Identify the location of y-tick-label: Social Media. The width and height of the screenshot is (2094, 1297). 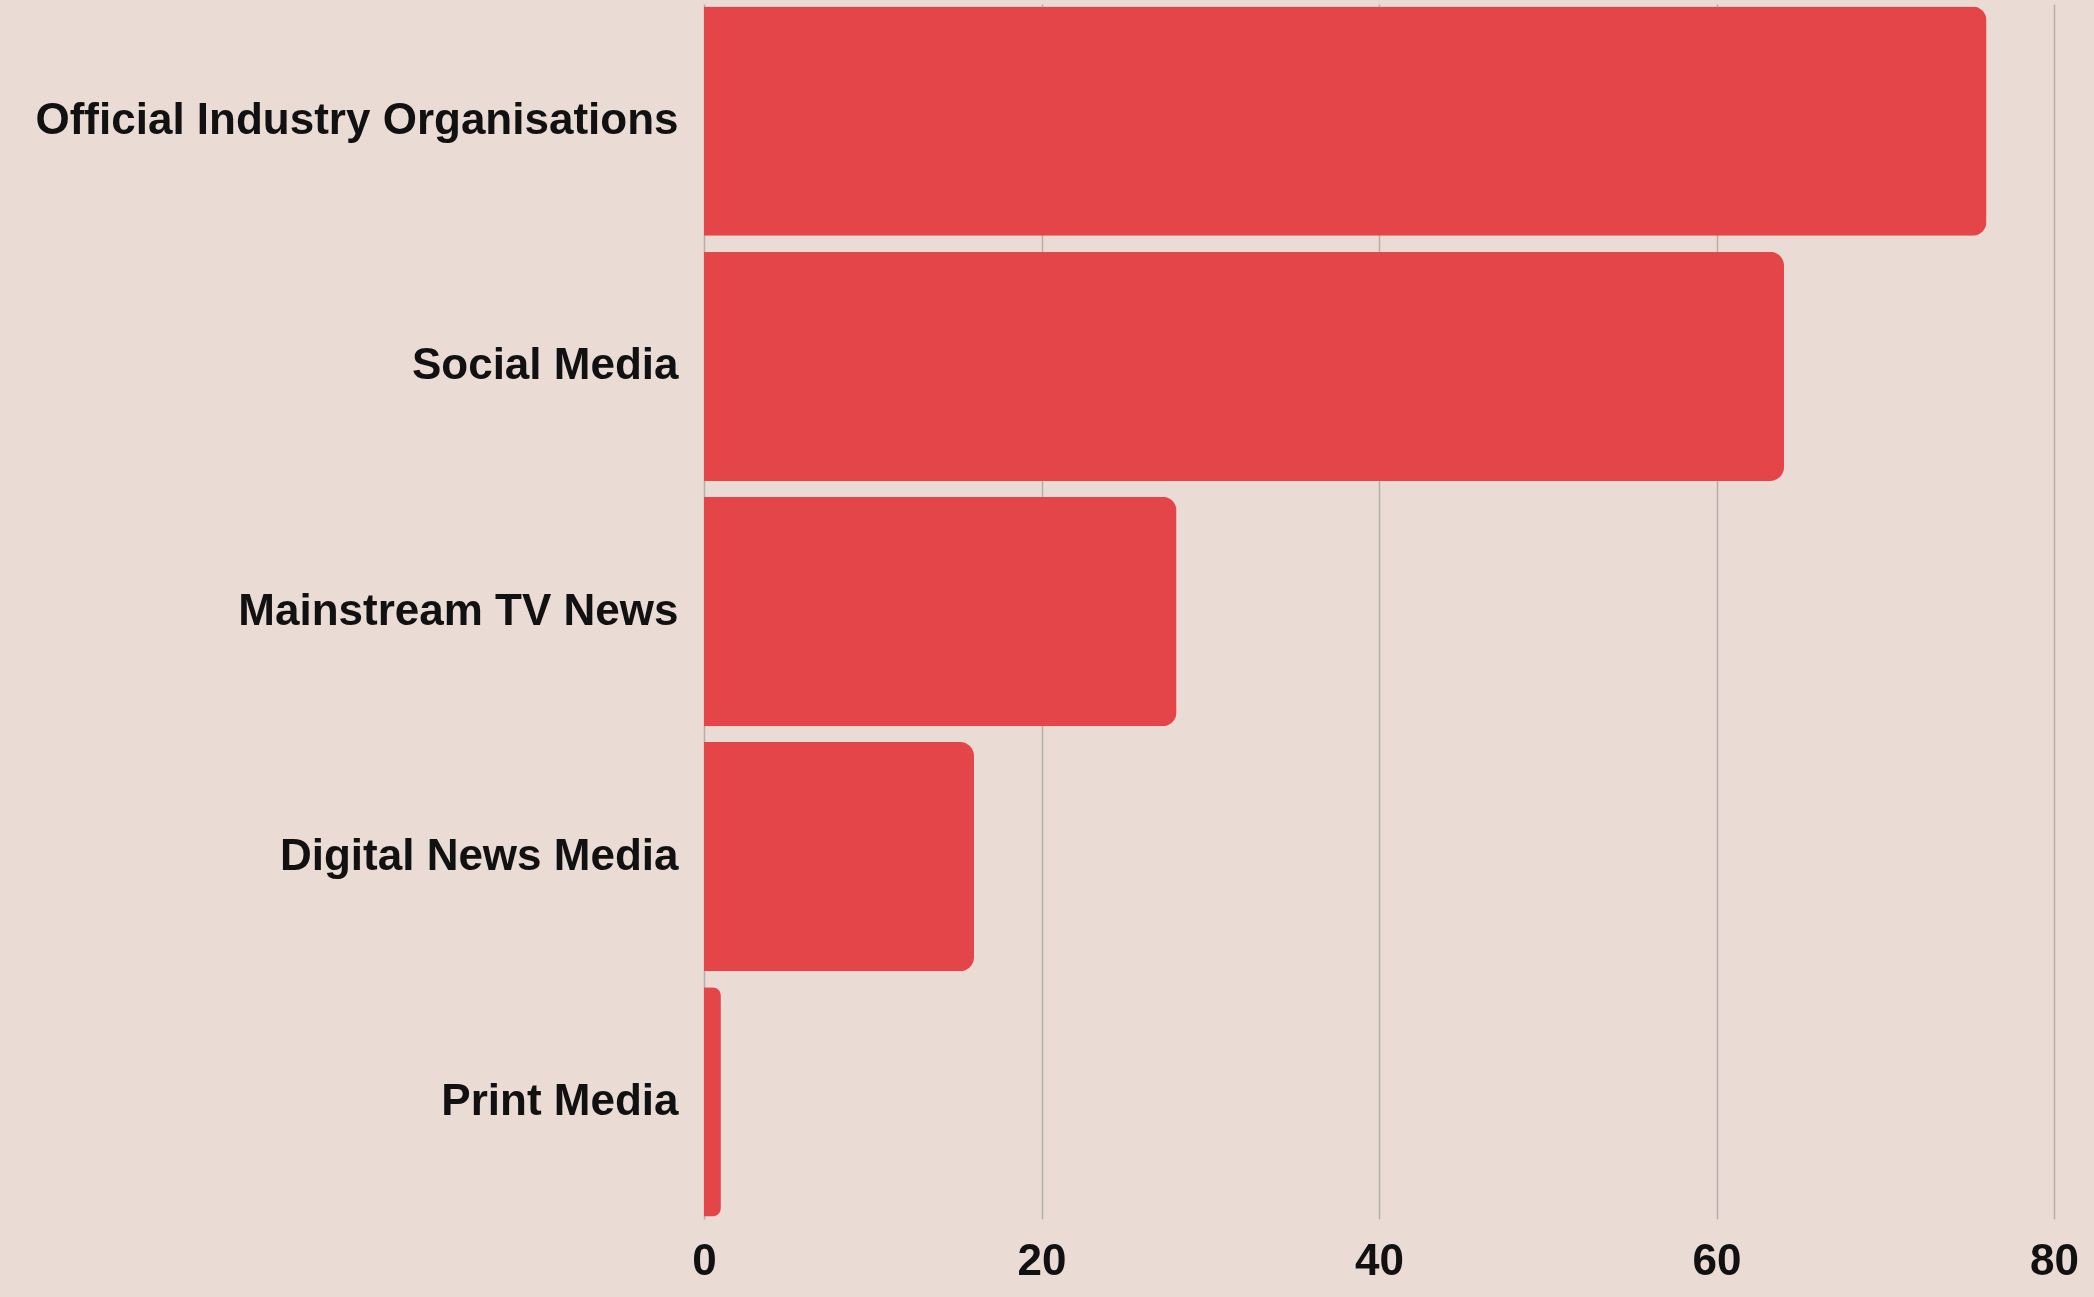
(545, 364).